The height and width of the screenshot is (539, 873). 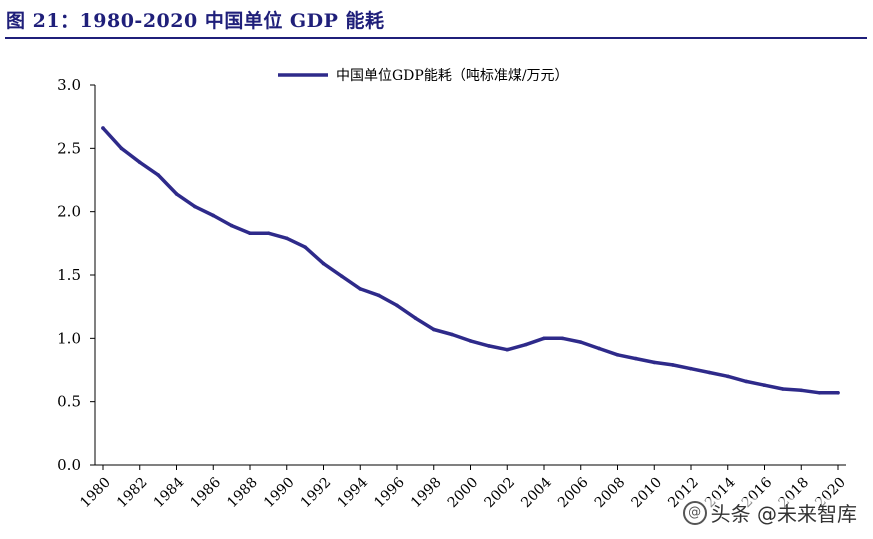 What do you see at coordinates (617, 355) in the screenshot?
I see `data-point-2008` at bounding box center [617, 355].